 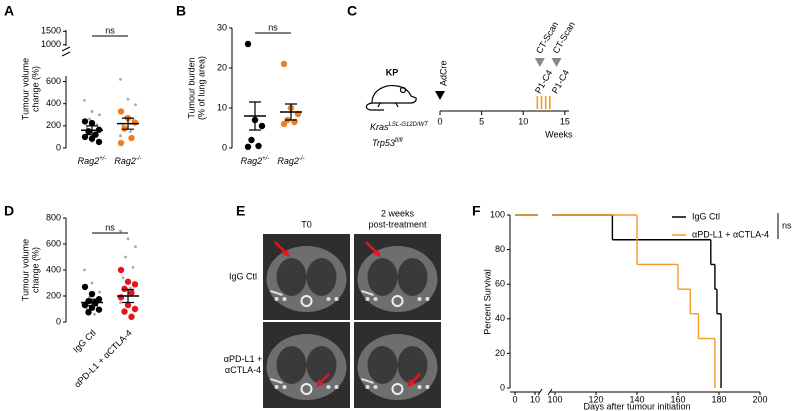 What do you see at coordinates (379, 127) in the screenshot?
I see `gene-label-main: Kras` at bounding box center [379, 127].